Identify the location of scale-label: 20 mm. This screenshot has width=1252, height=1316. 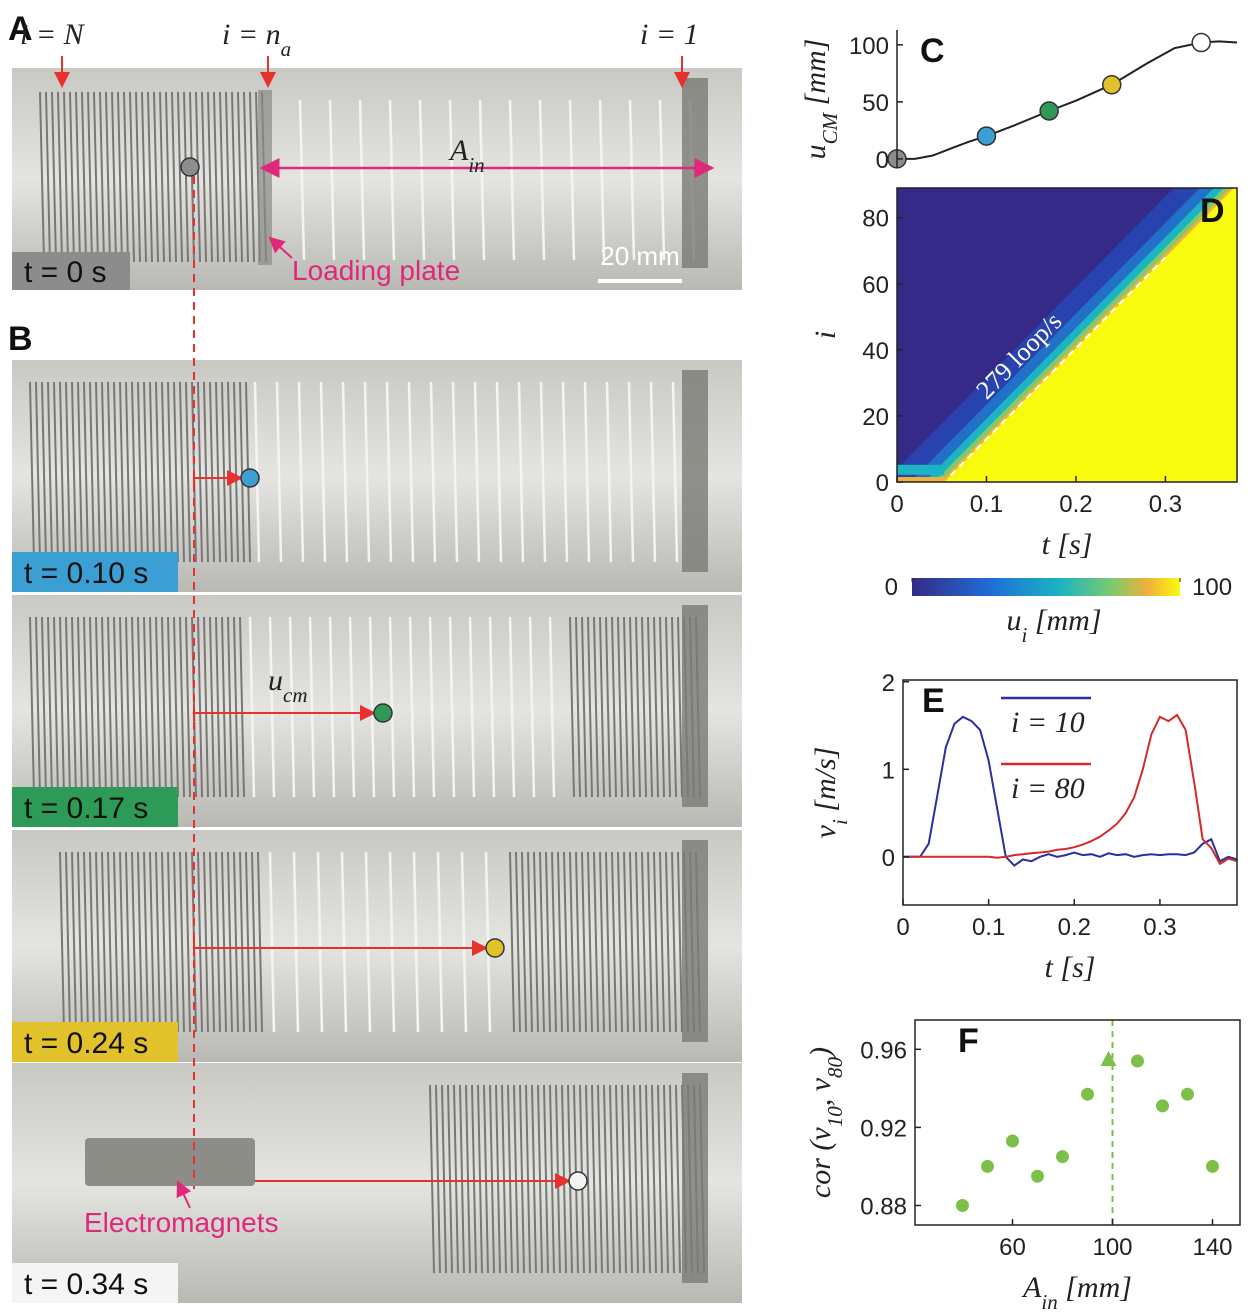
(639, 256).